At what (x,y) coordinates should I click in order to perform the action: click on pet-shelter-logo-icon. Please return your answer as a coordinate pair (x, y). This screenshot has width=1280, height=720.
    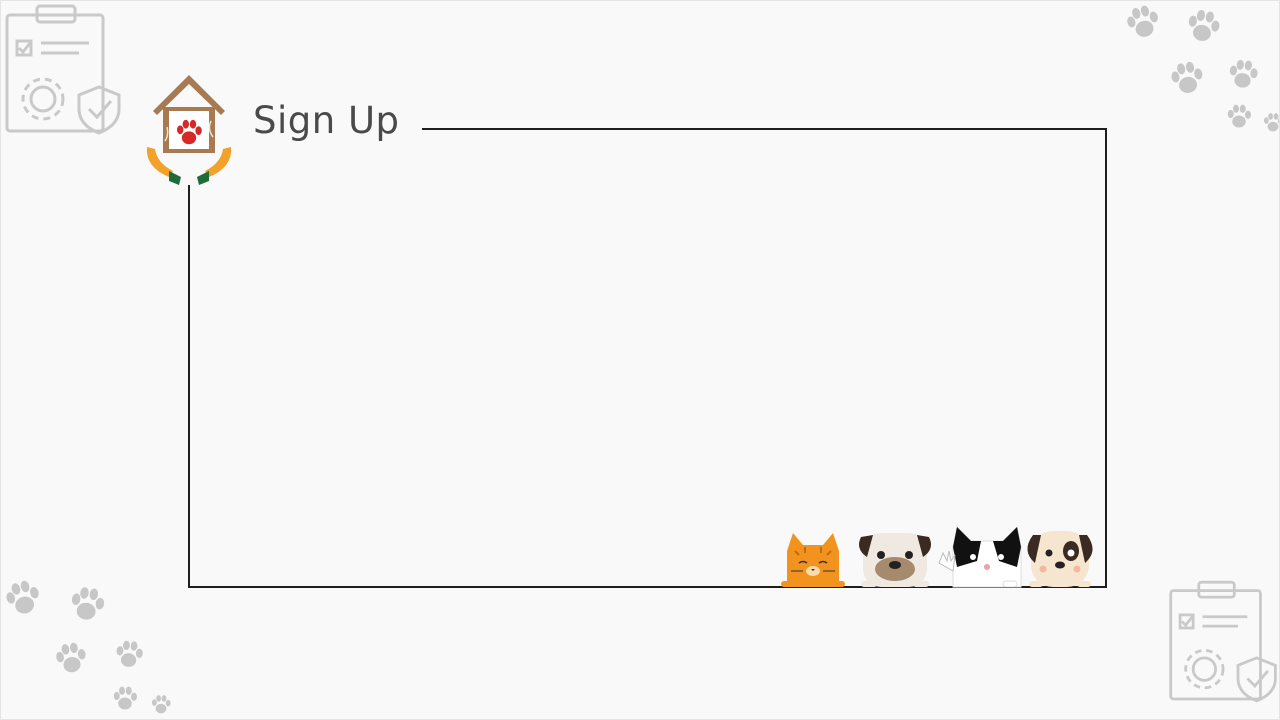
    Looking at the image, I should click on (189, 130).